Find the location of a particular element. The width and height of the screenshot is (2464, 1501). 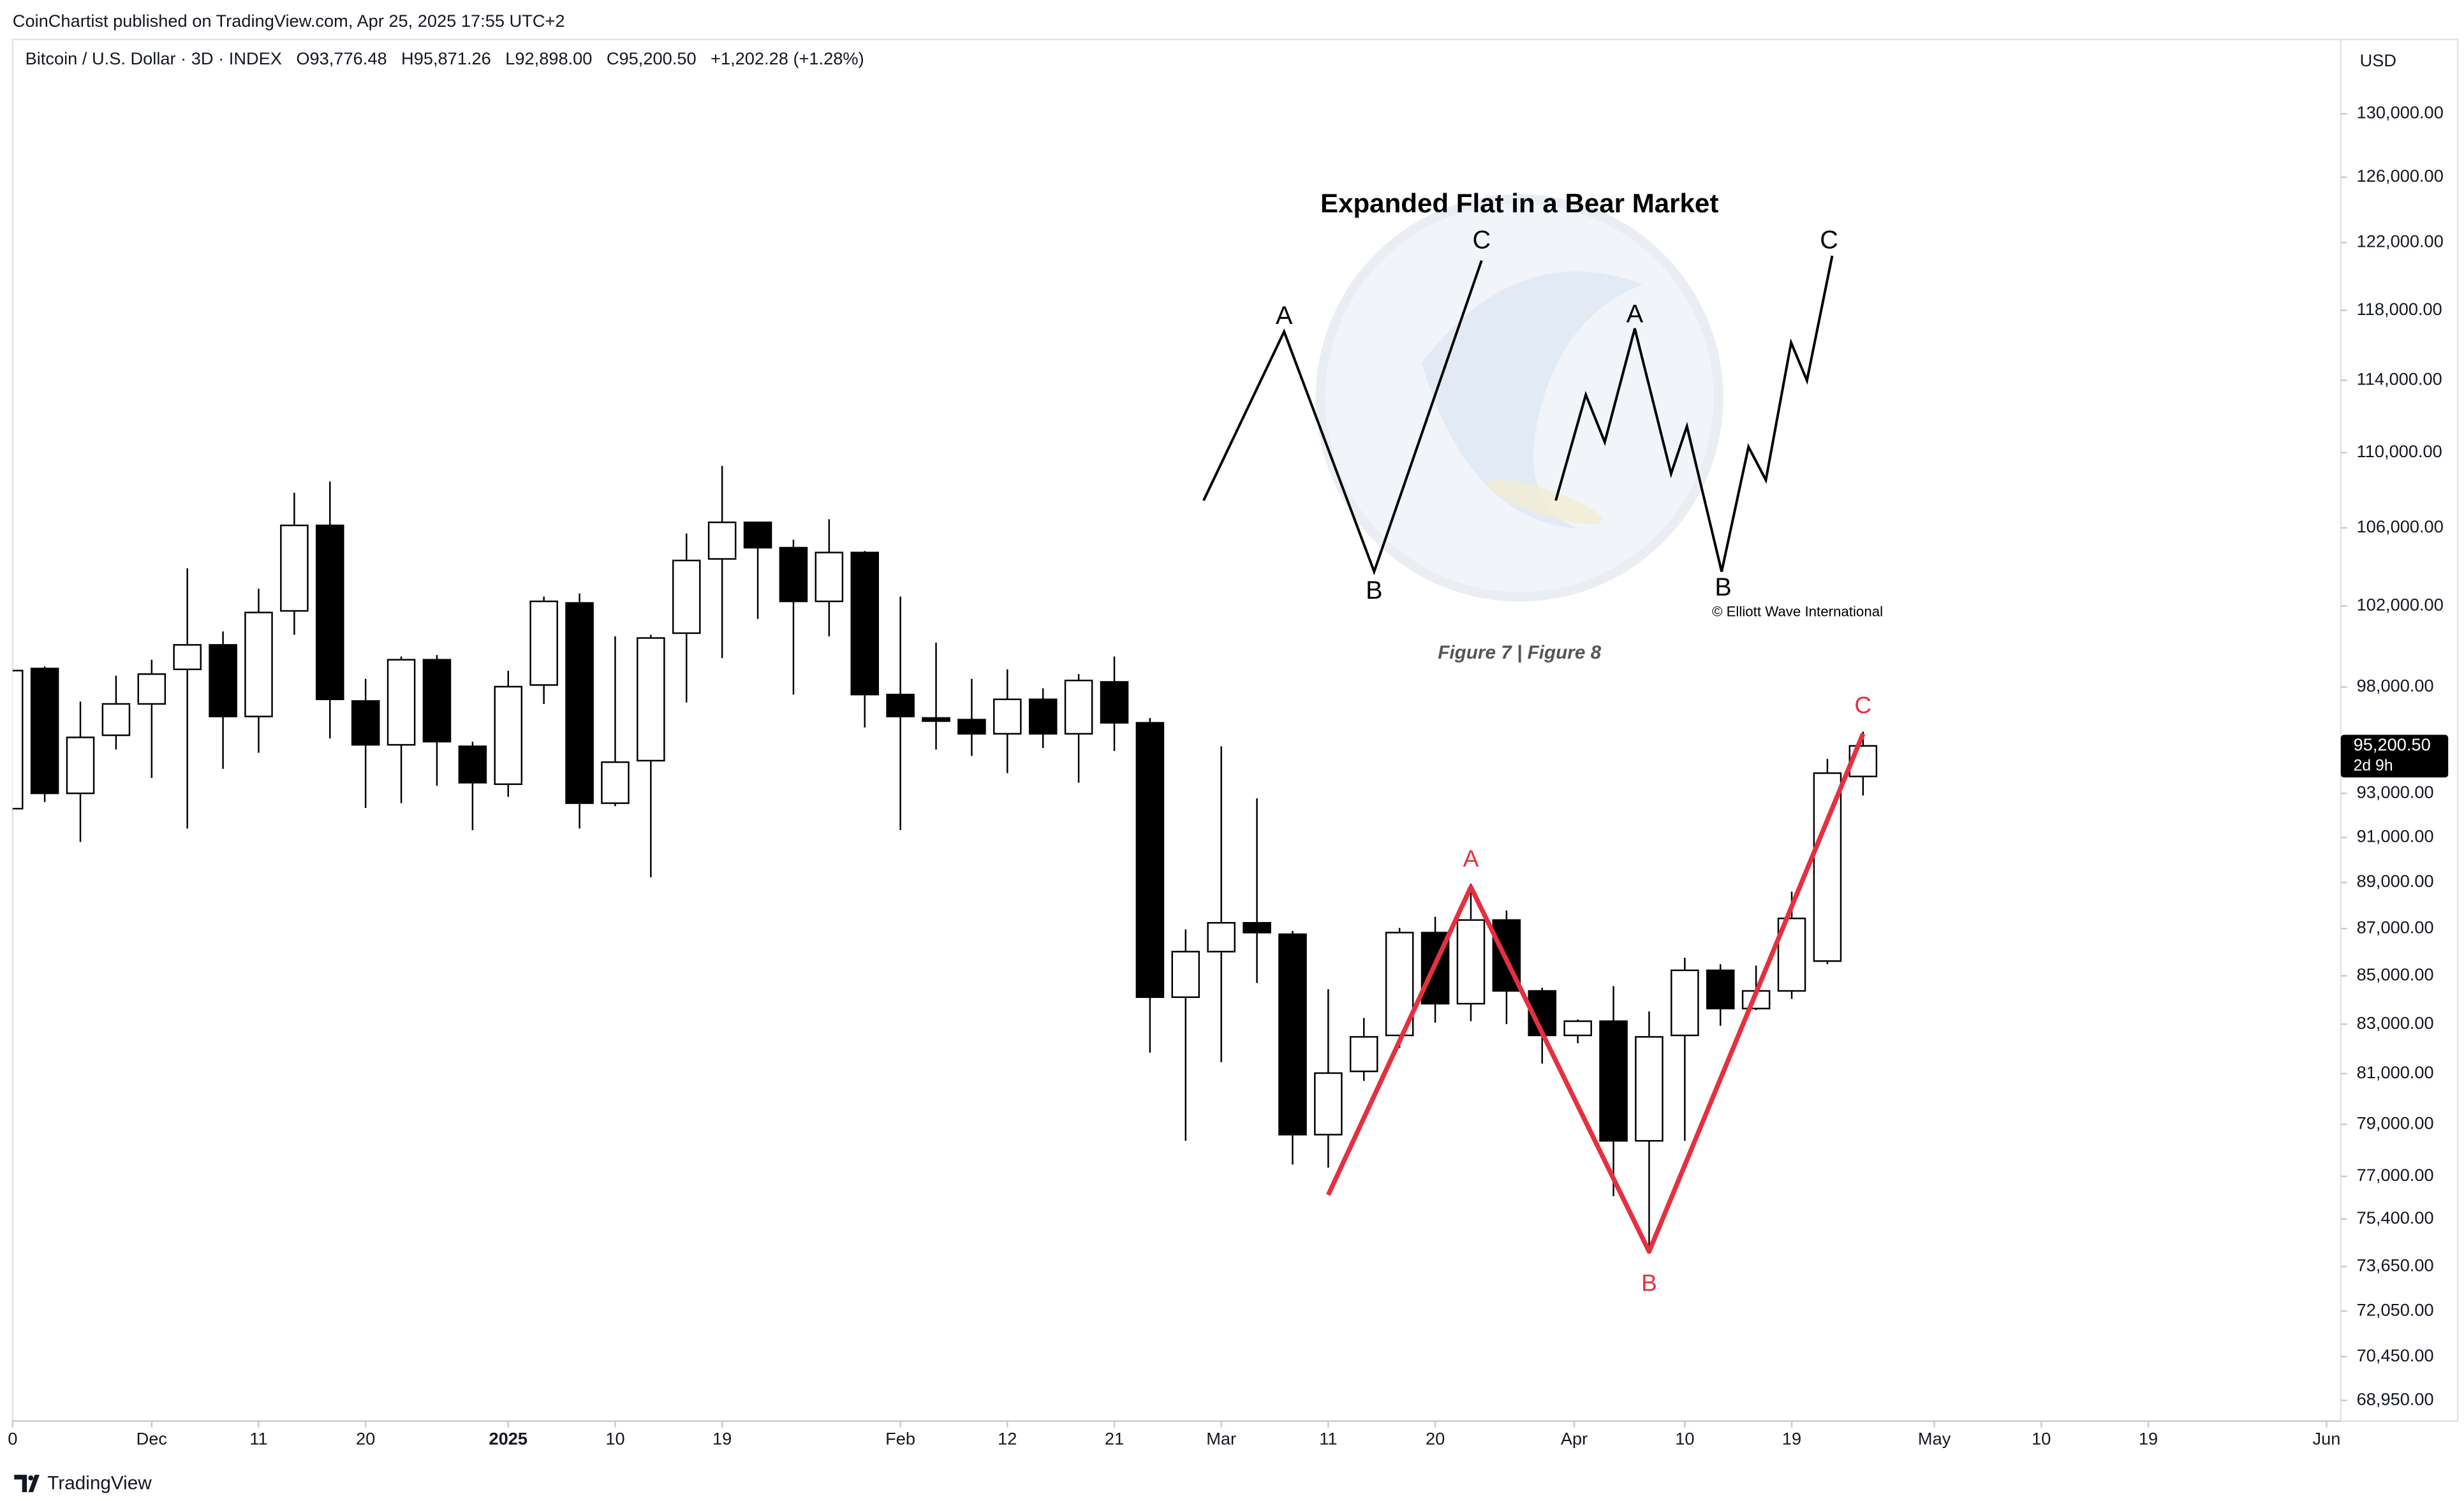

countdown-label: 2d 9h is located at coordinates (2373, 766).